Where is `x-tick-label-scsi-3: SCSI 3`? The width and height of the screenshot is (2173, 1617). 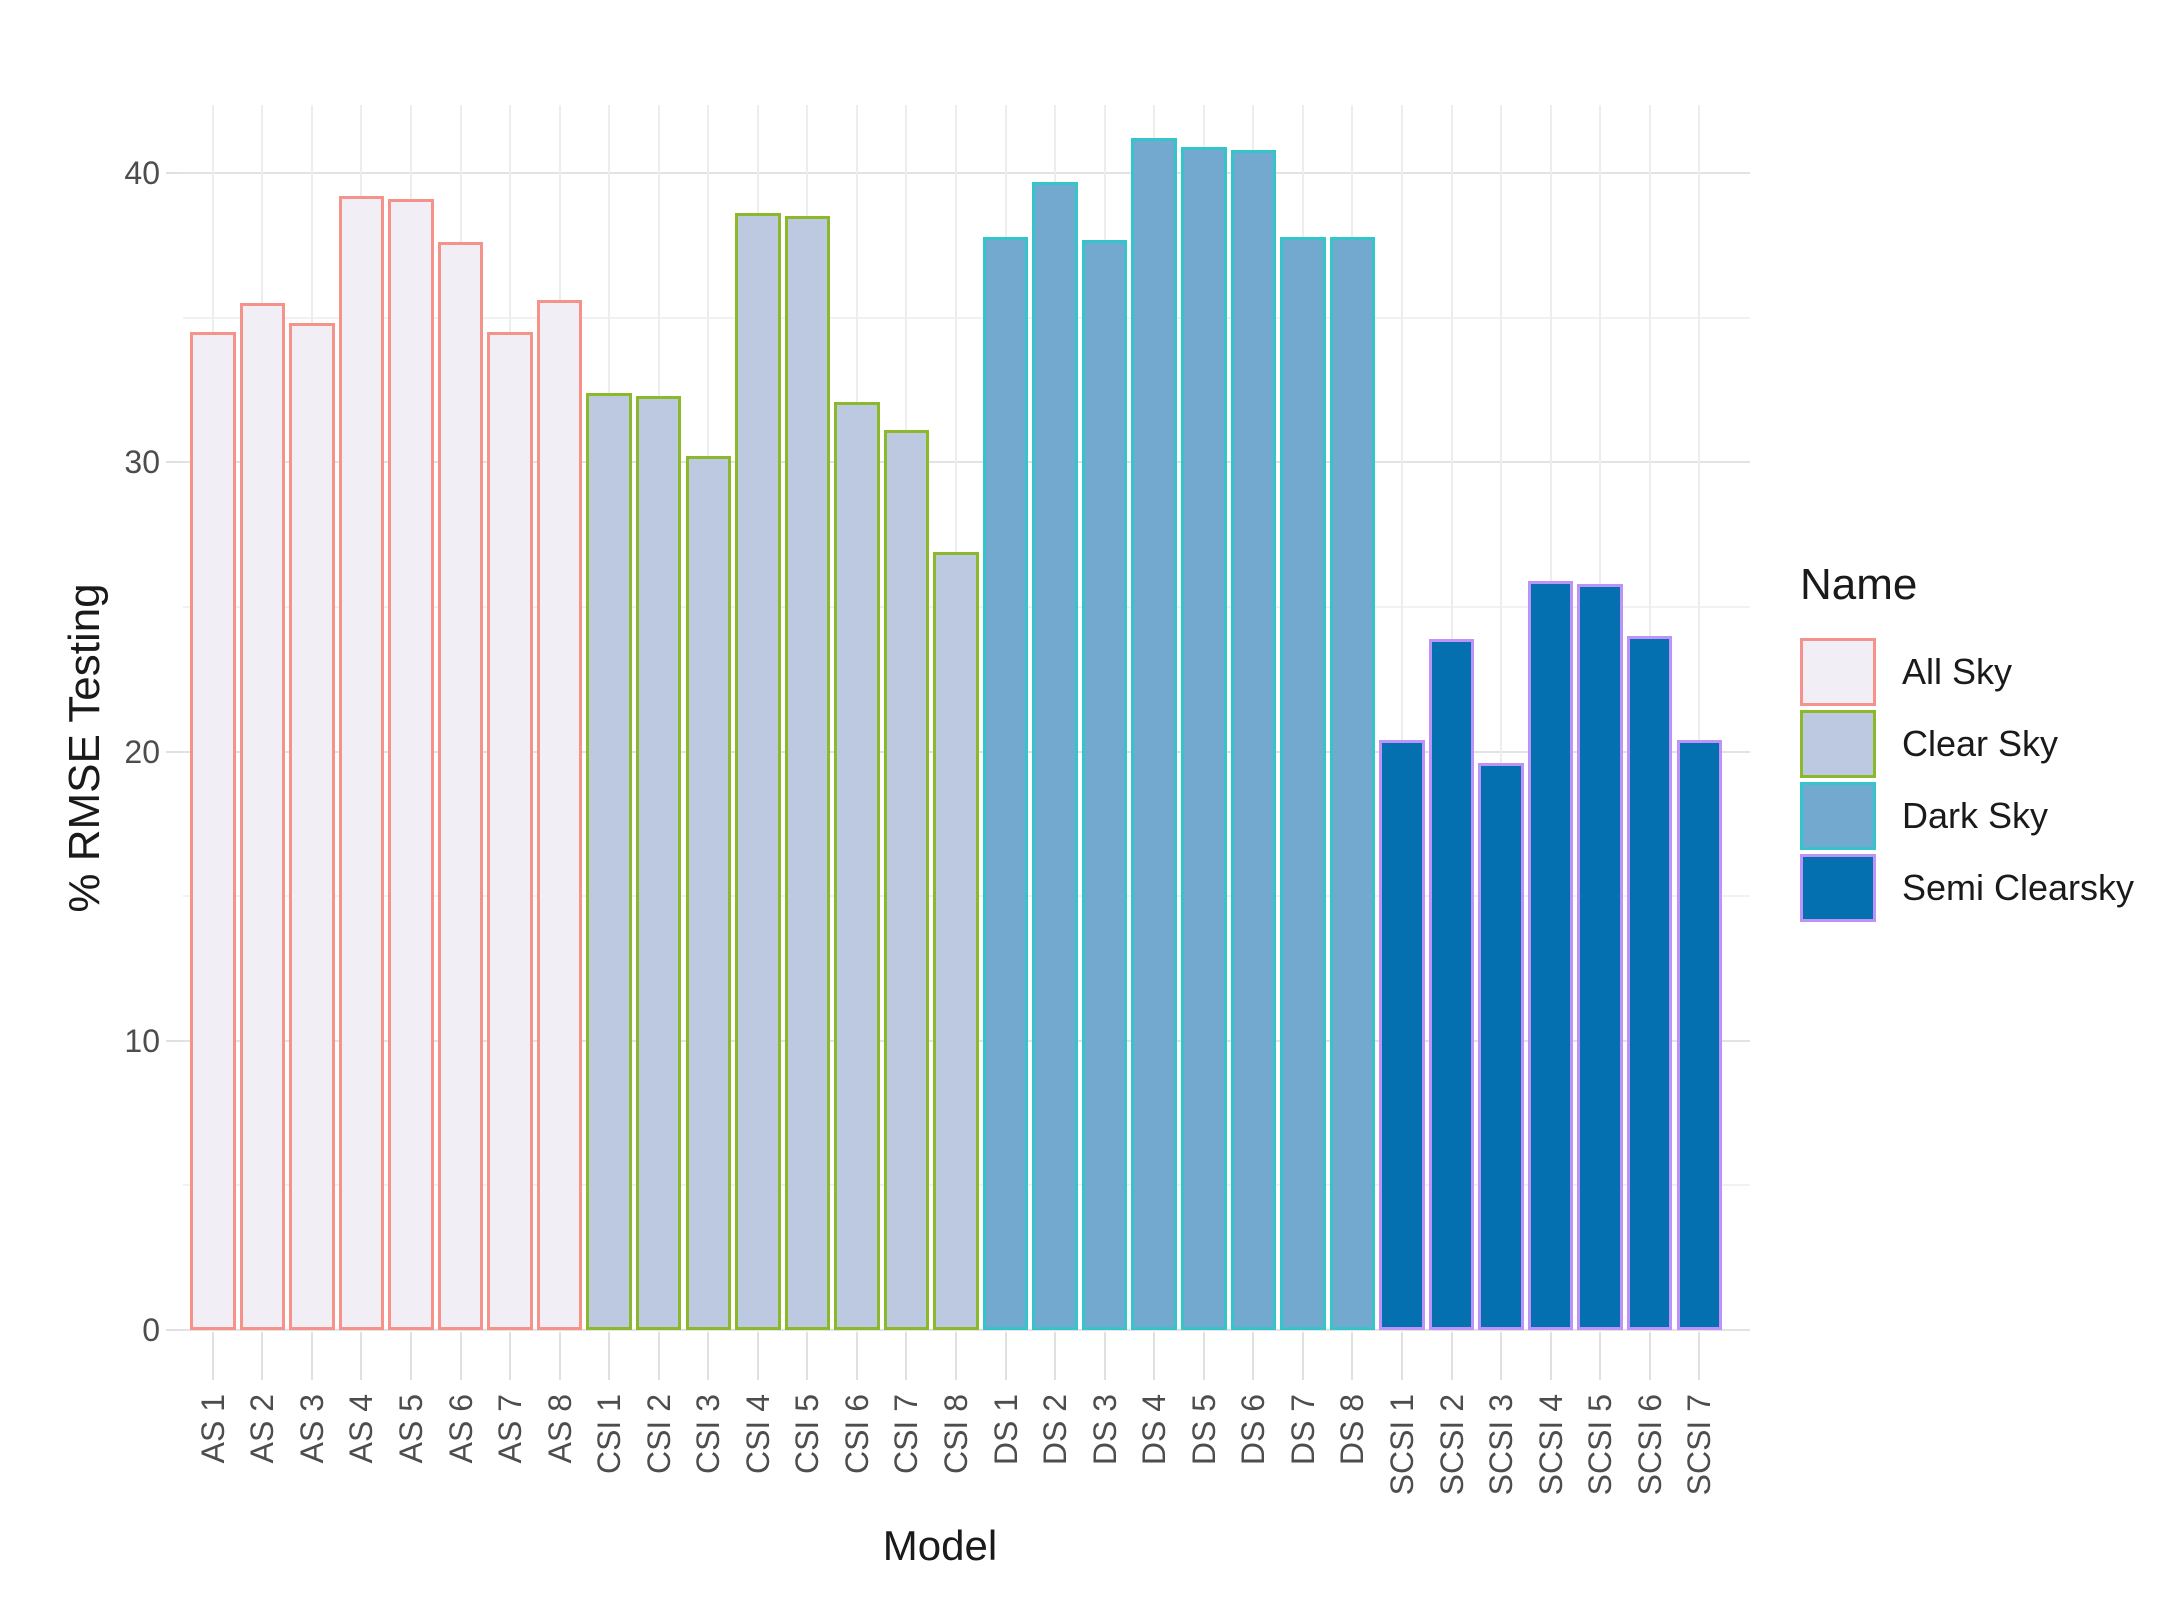
x-tick-label-scsi-3: SCSI 3 is located at coordinates (1501, 1445).